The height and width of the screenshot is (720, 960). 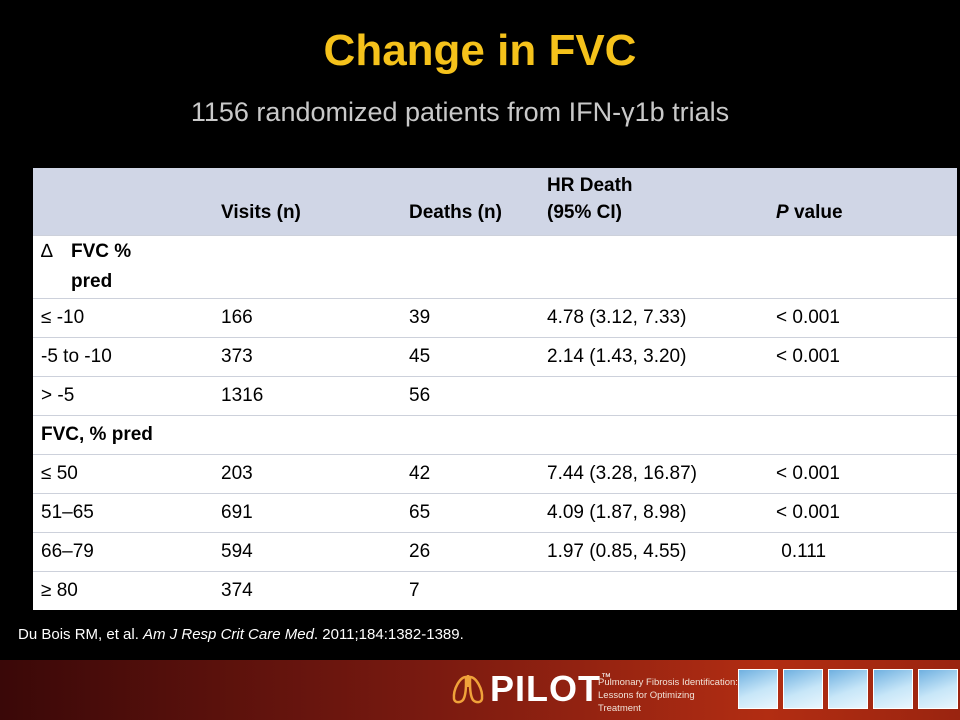 What do you see at coordinates (782, 212) in the screenshot?
I see `header-p-italic: P` at bounding box center [782, 212].